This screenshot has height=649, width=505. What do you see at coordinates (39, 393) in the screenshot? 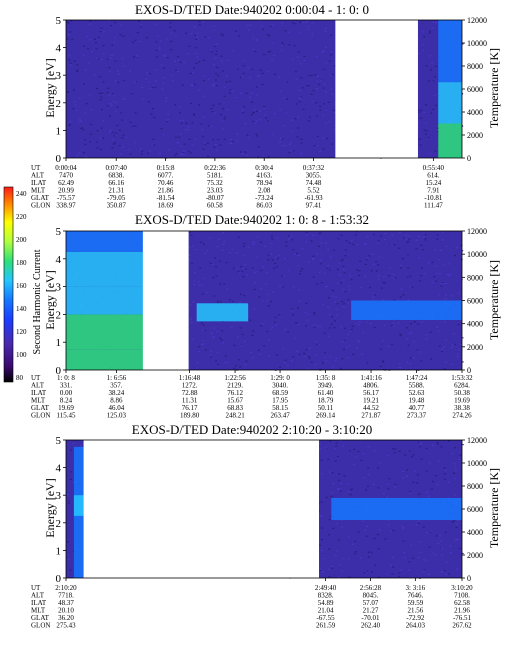
I see `table-row-label: ILAT` at bounding box center [39, 393].